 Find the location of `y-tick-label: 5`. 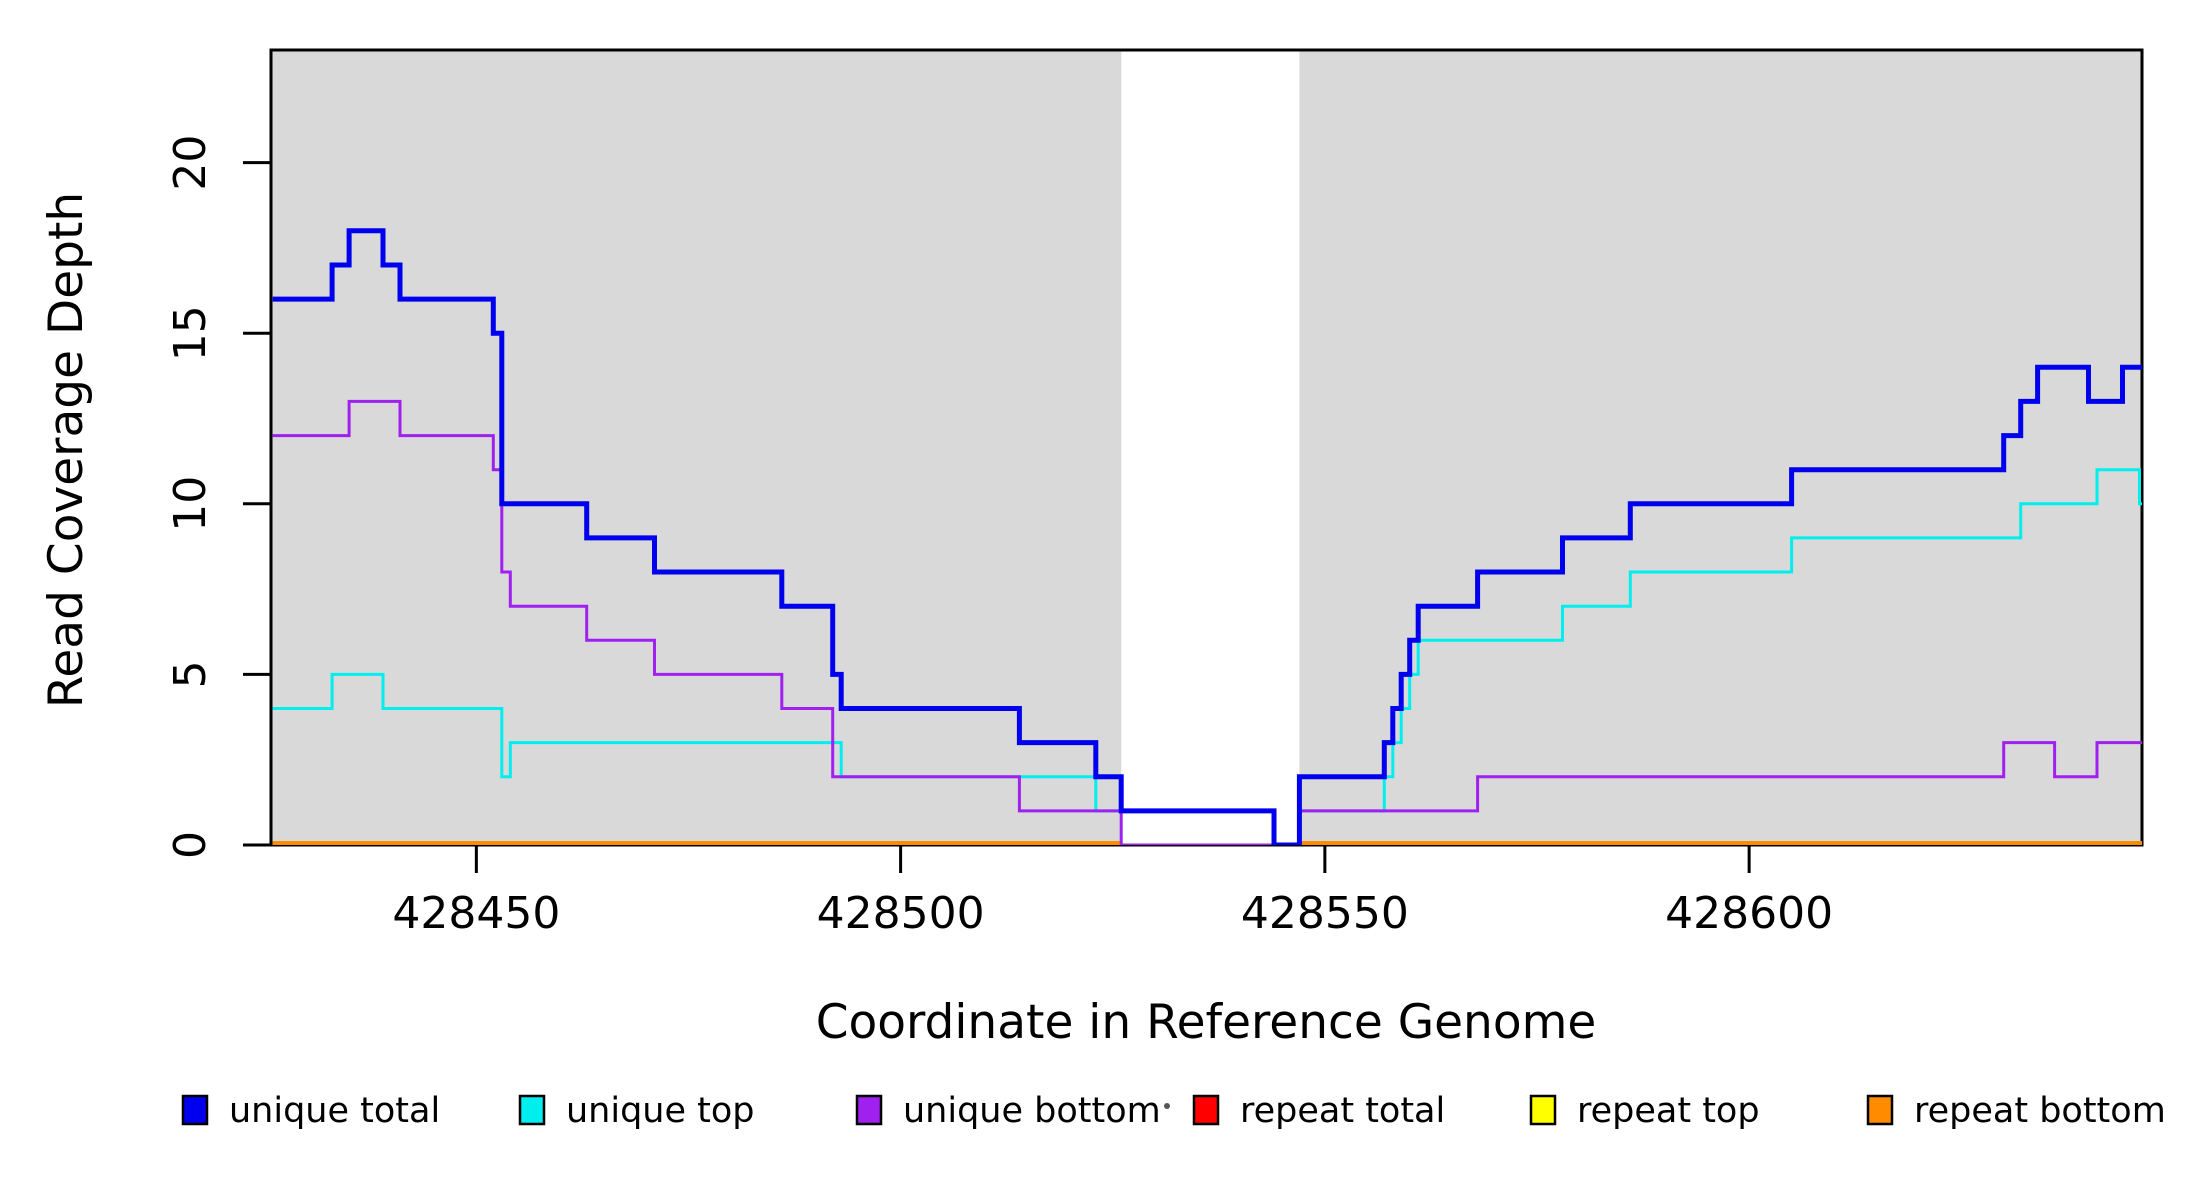

y-tick-label: 5 is located at coordinates (190, 674).